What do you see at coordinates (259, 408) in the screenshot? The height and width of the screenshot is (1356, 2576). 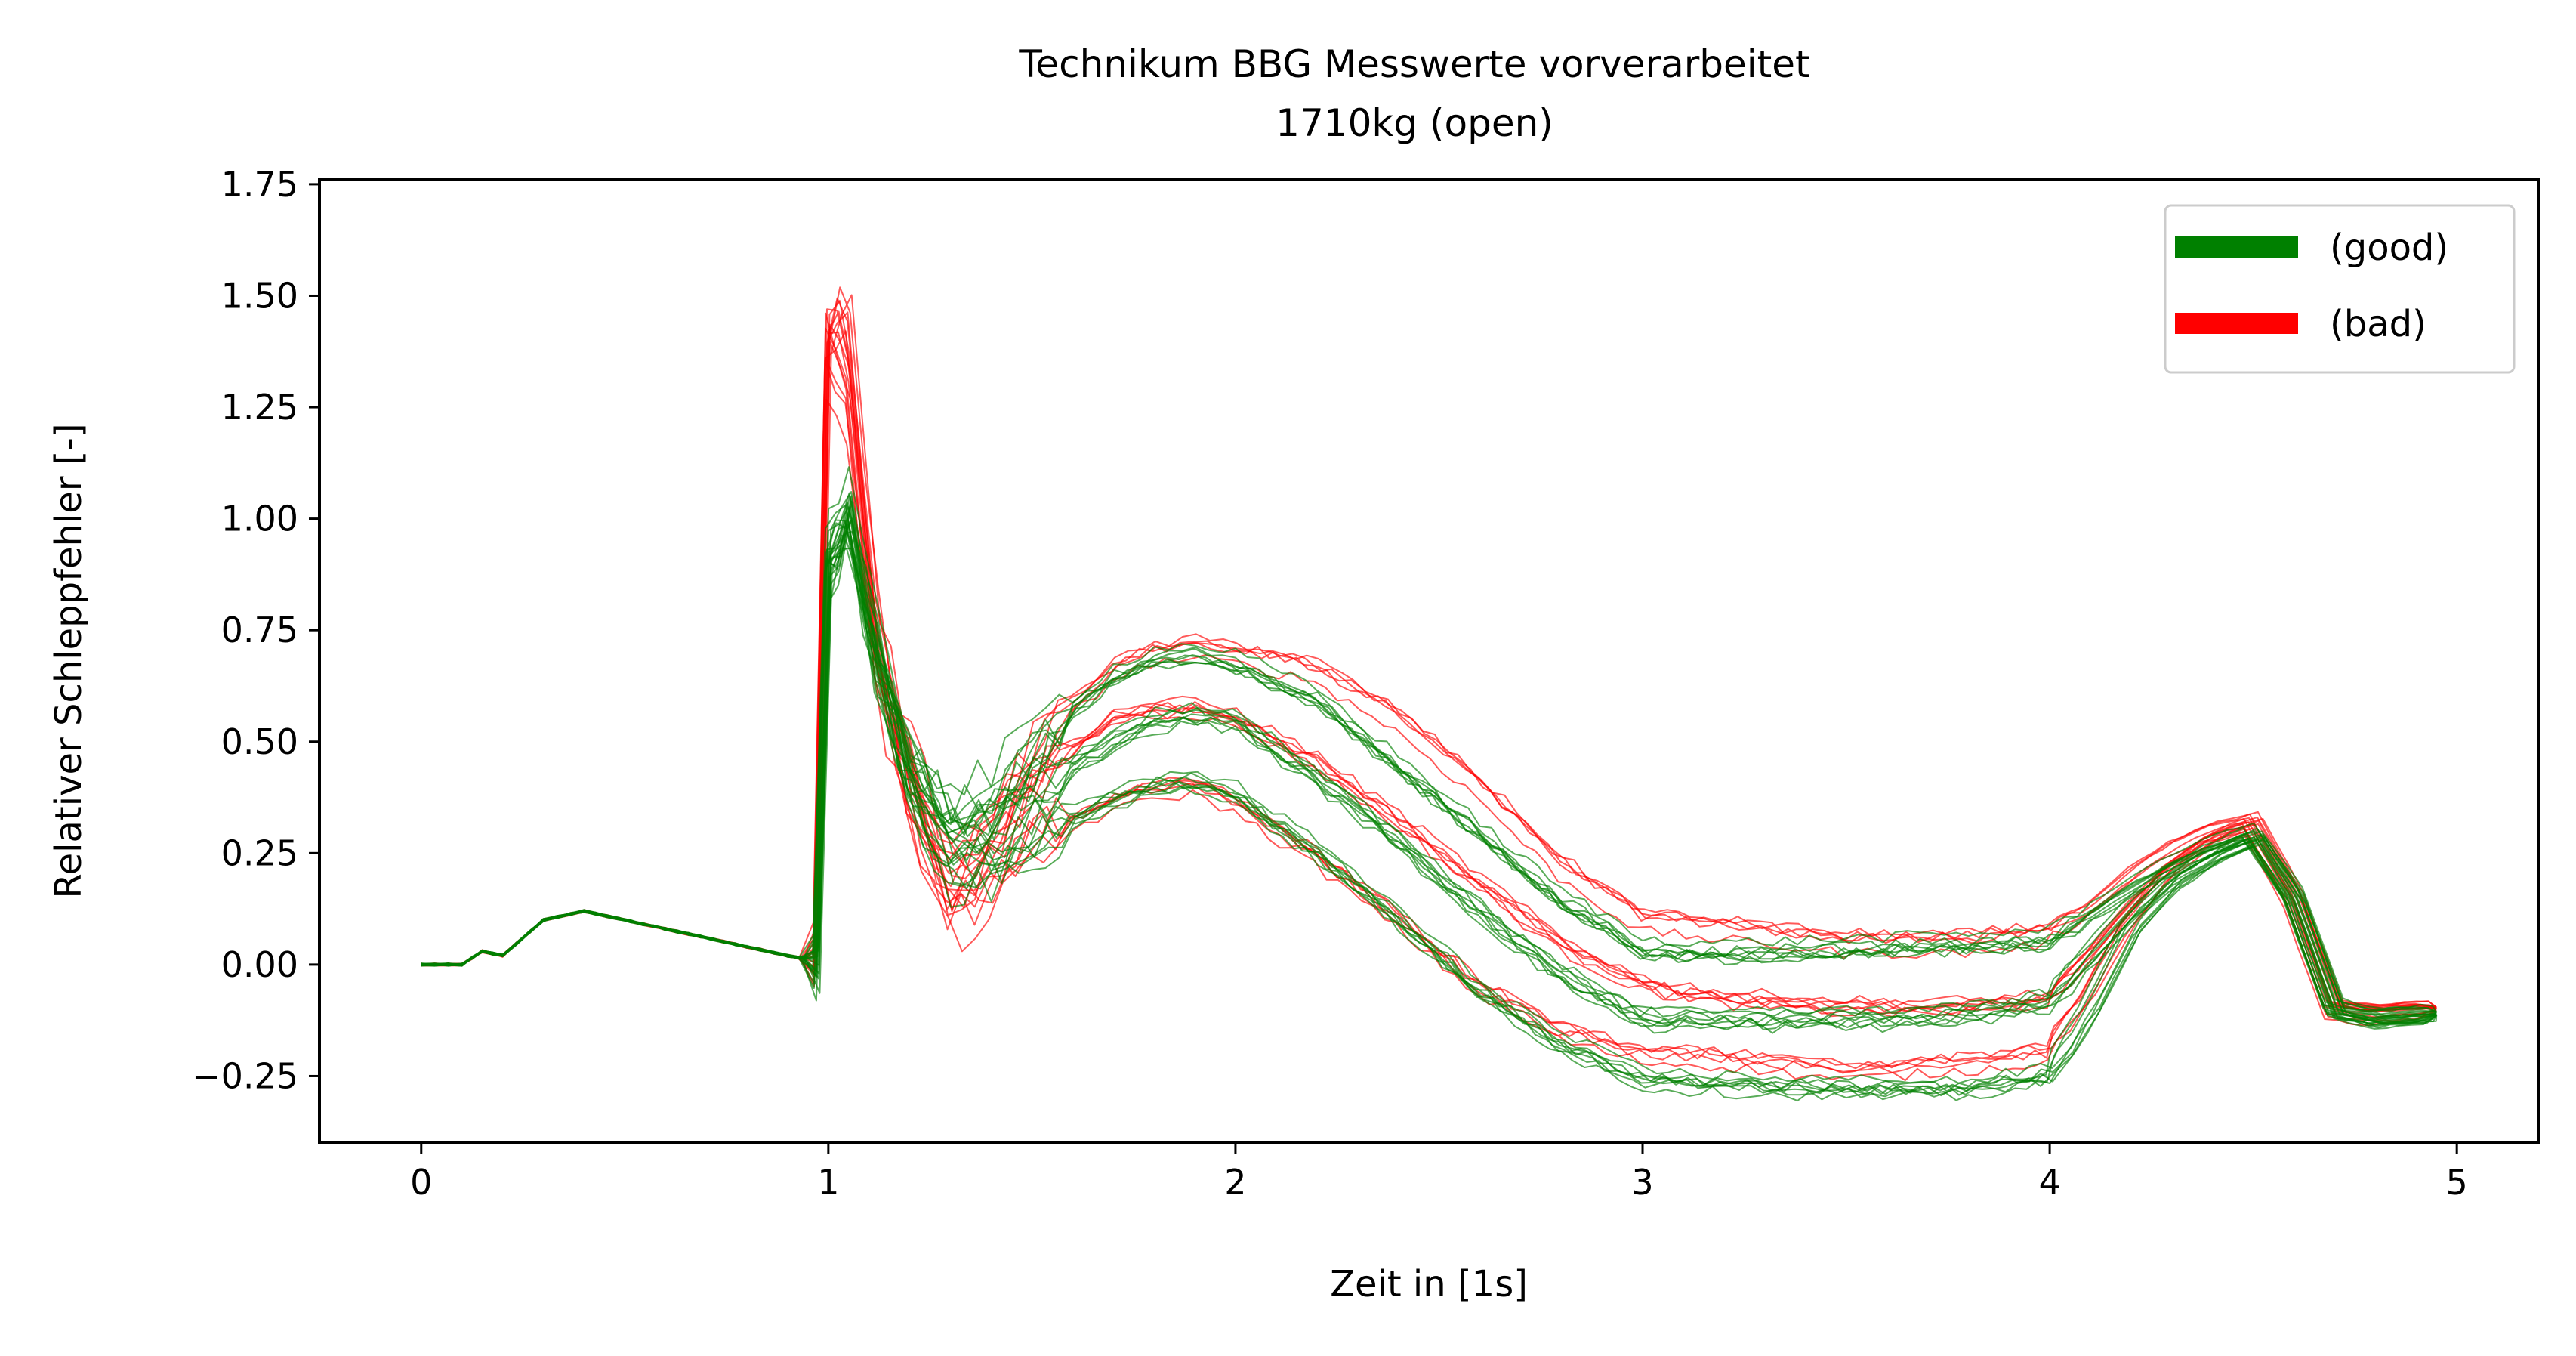 I see `y-tick-label: 1.25` at bounding box center [259, 408].